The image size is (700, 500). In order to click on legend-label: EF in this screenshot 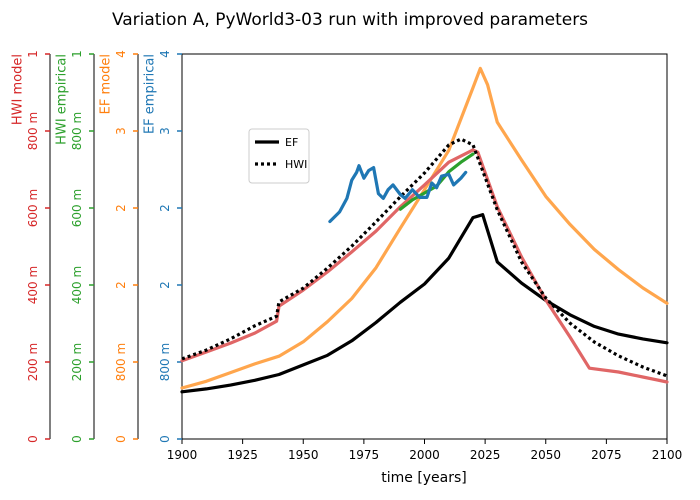, I will do `click(291, 142)`.